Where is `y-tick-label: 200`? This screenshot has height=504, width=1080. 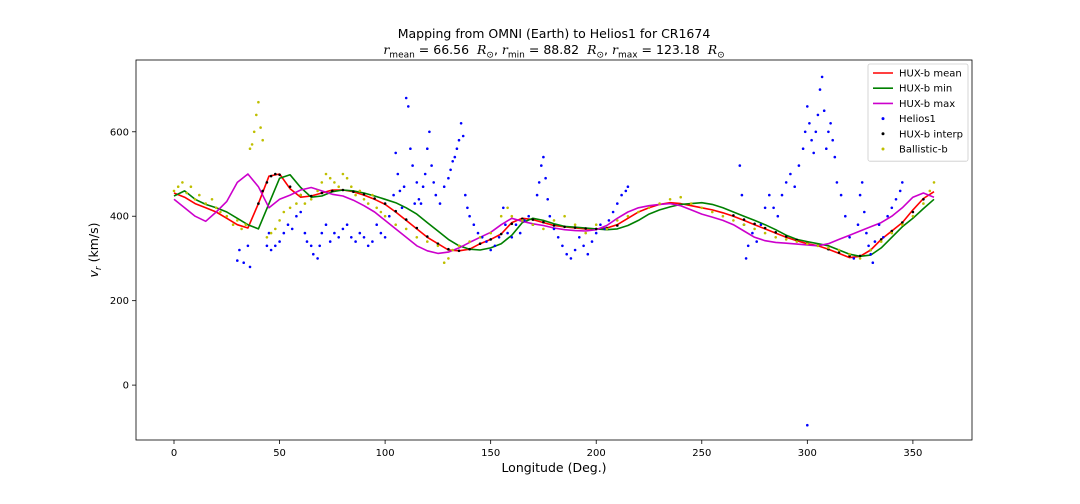 y-tick-label: 200 is located at coordinates (119, 301).